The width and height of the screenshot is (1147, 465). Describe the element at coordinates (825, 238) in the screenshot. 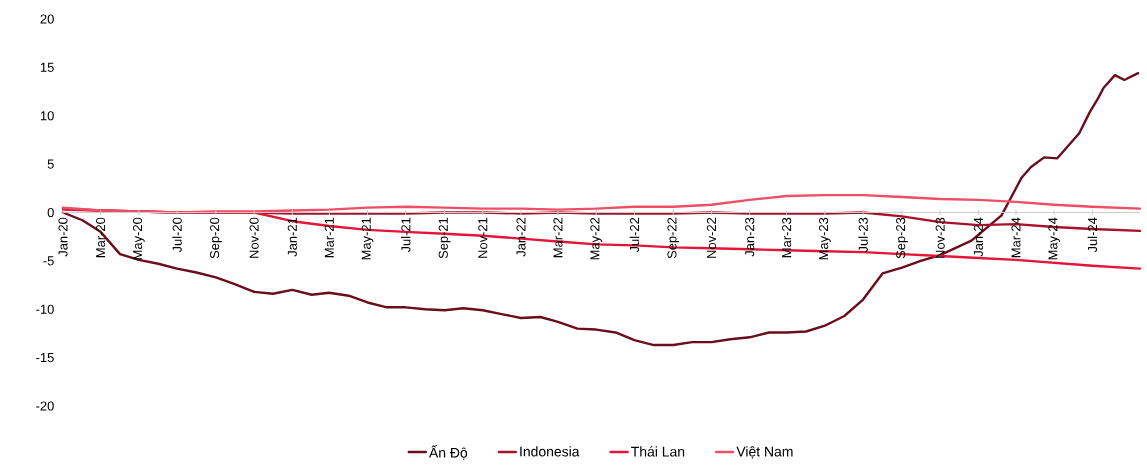

I see `x-tick-label: May-23` at that location.